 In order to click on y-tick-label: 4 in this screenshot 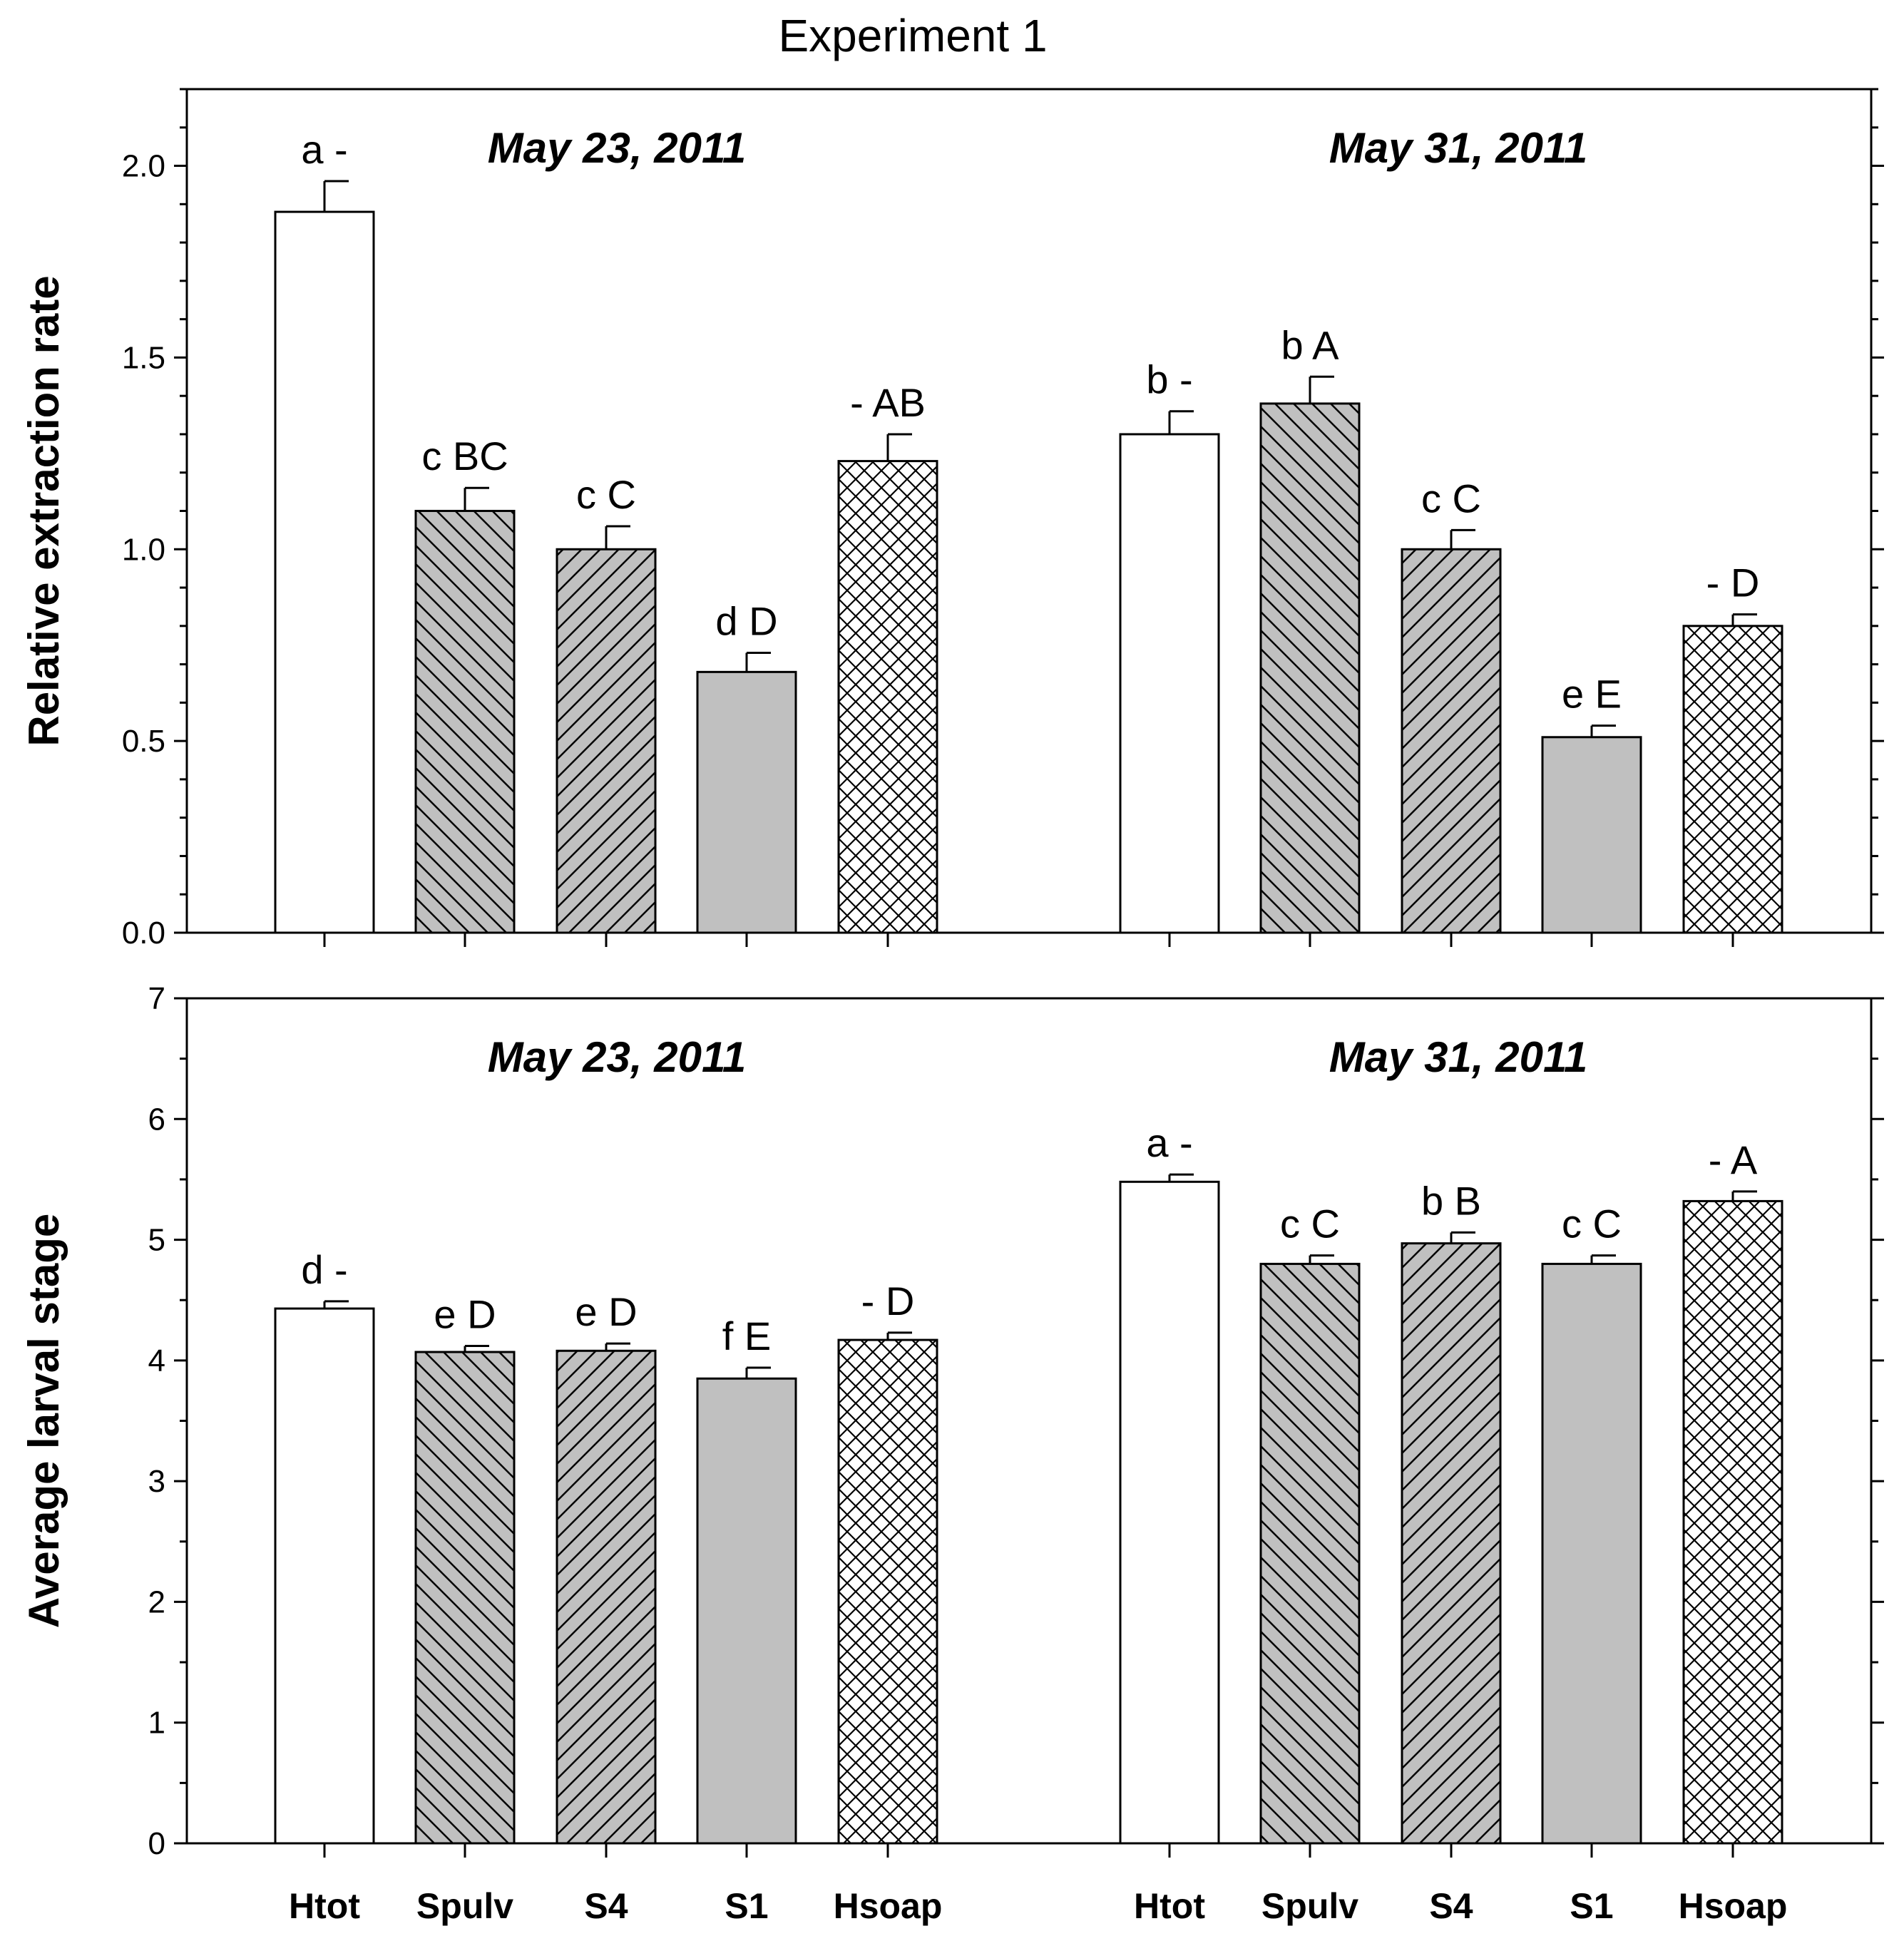, I will do `click(156, 1360)`.